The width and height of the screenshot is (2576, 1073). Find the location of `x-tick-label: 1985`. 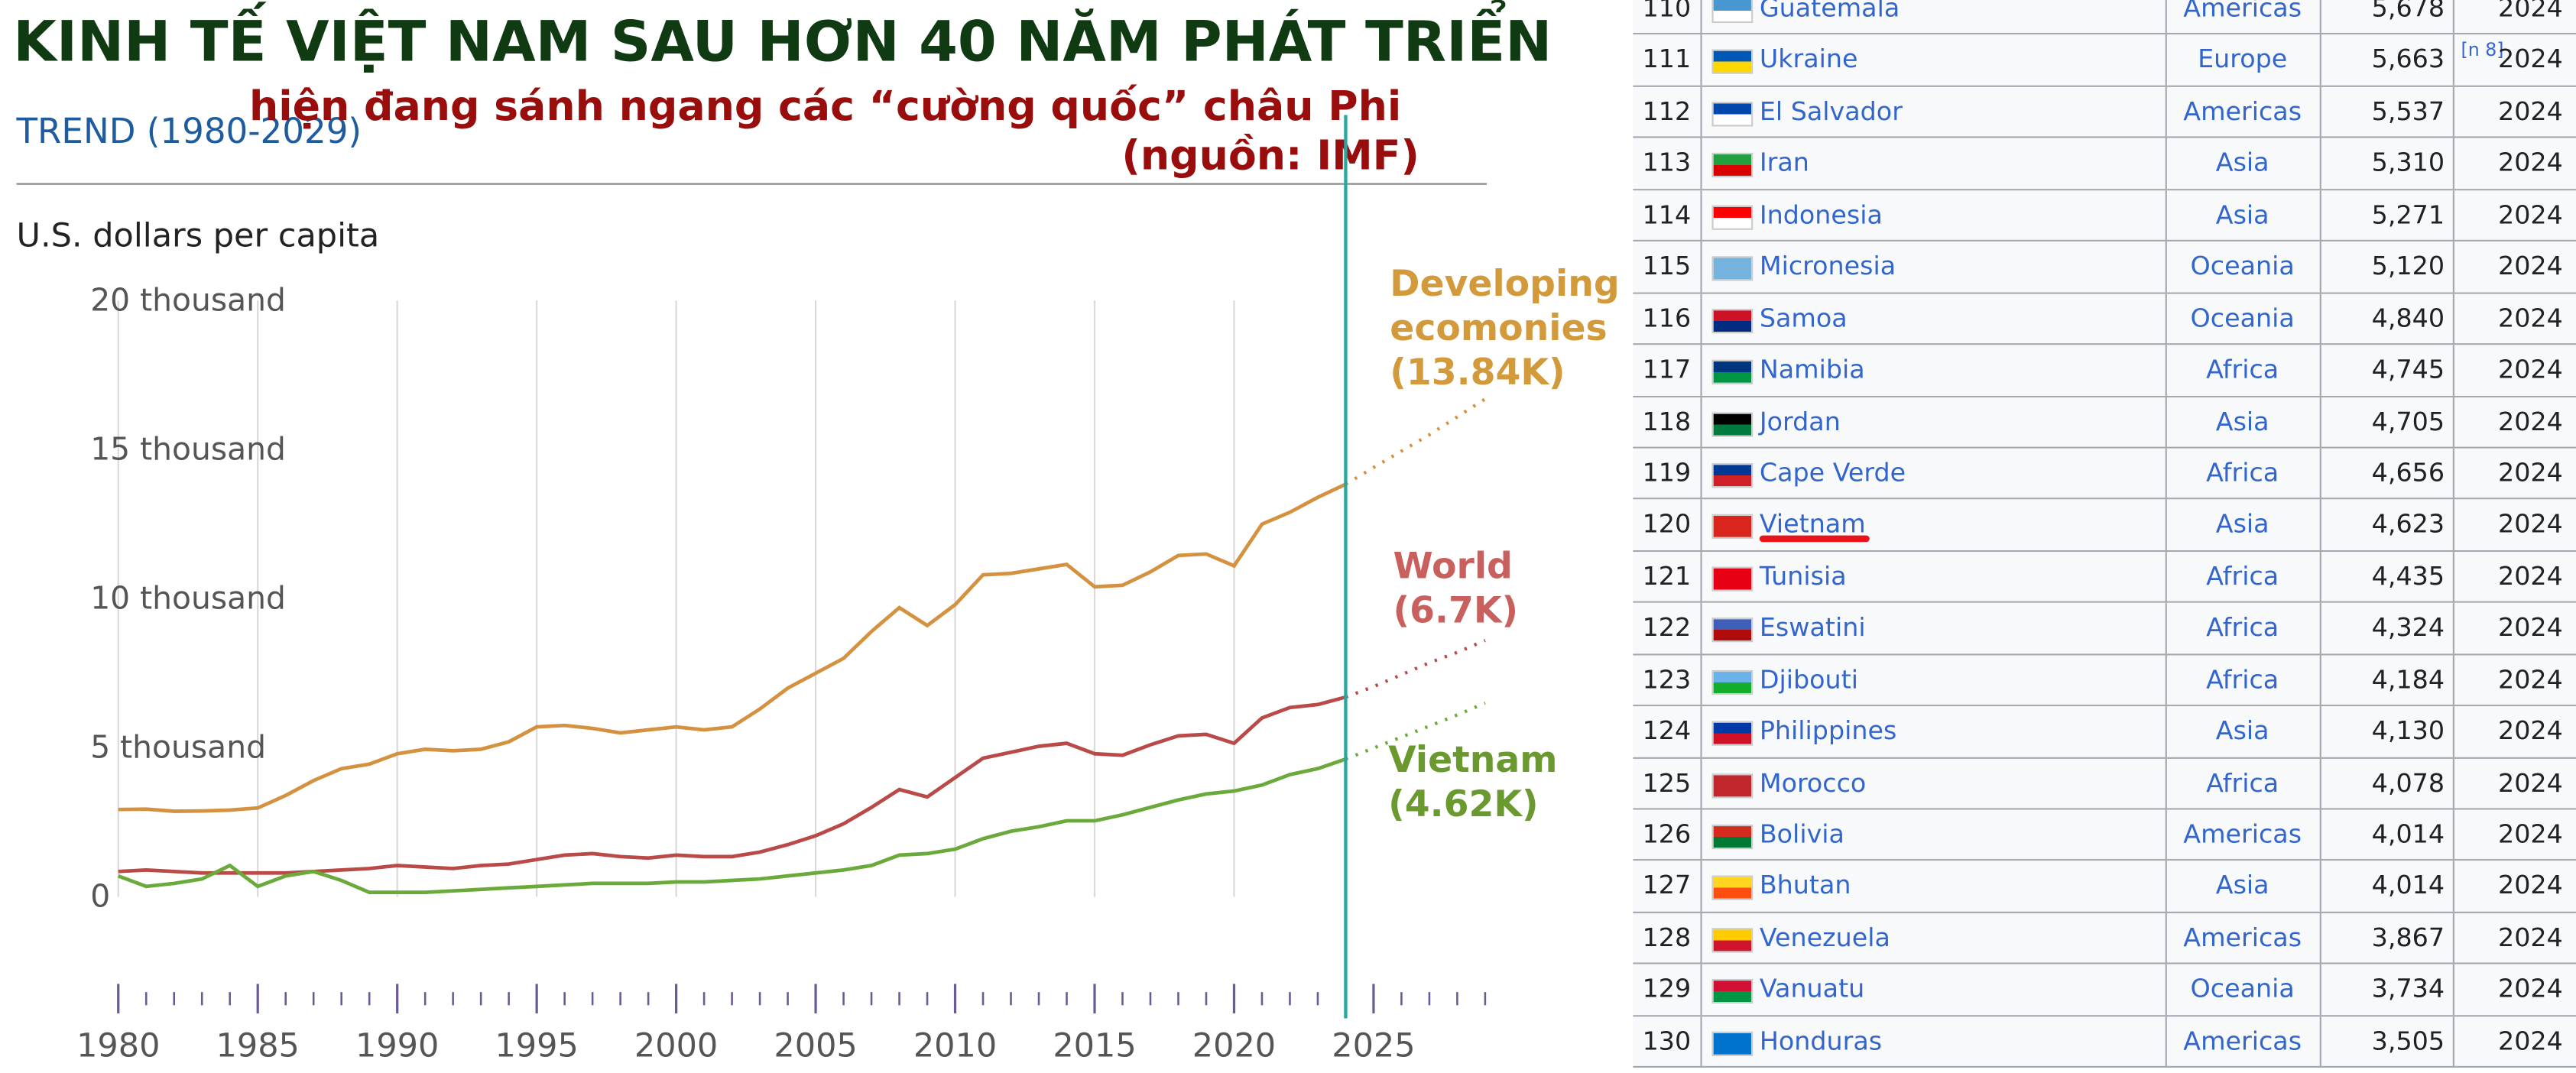

x-tick-label: 1985 is located at coordinates (258, 1046).